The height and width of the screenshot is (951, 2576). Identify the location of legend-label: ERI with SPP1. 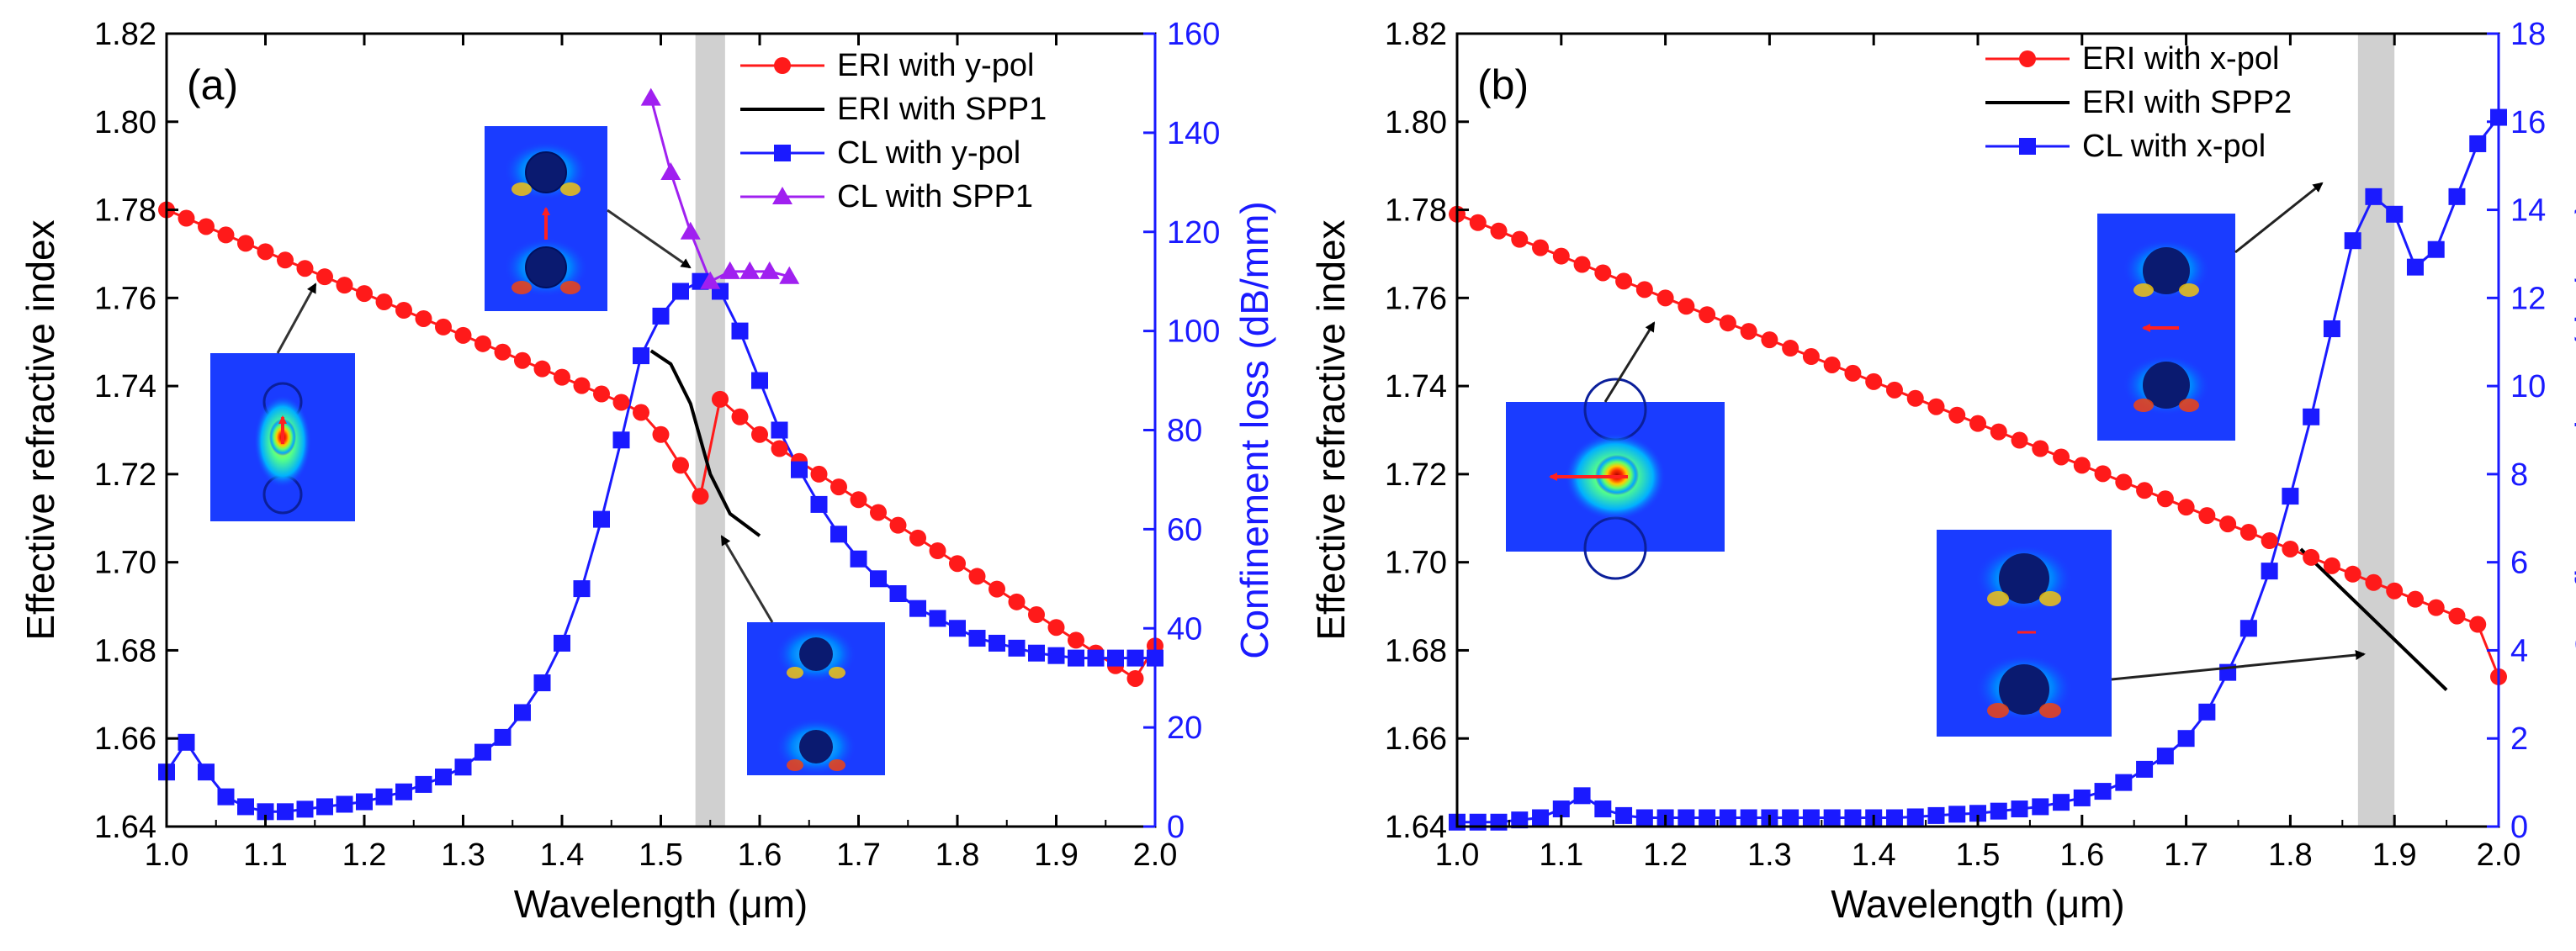
(942, 109).